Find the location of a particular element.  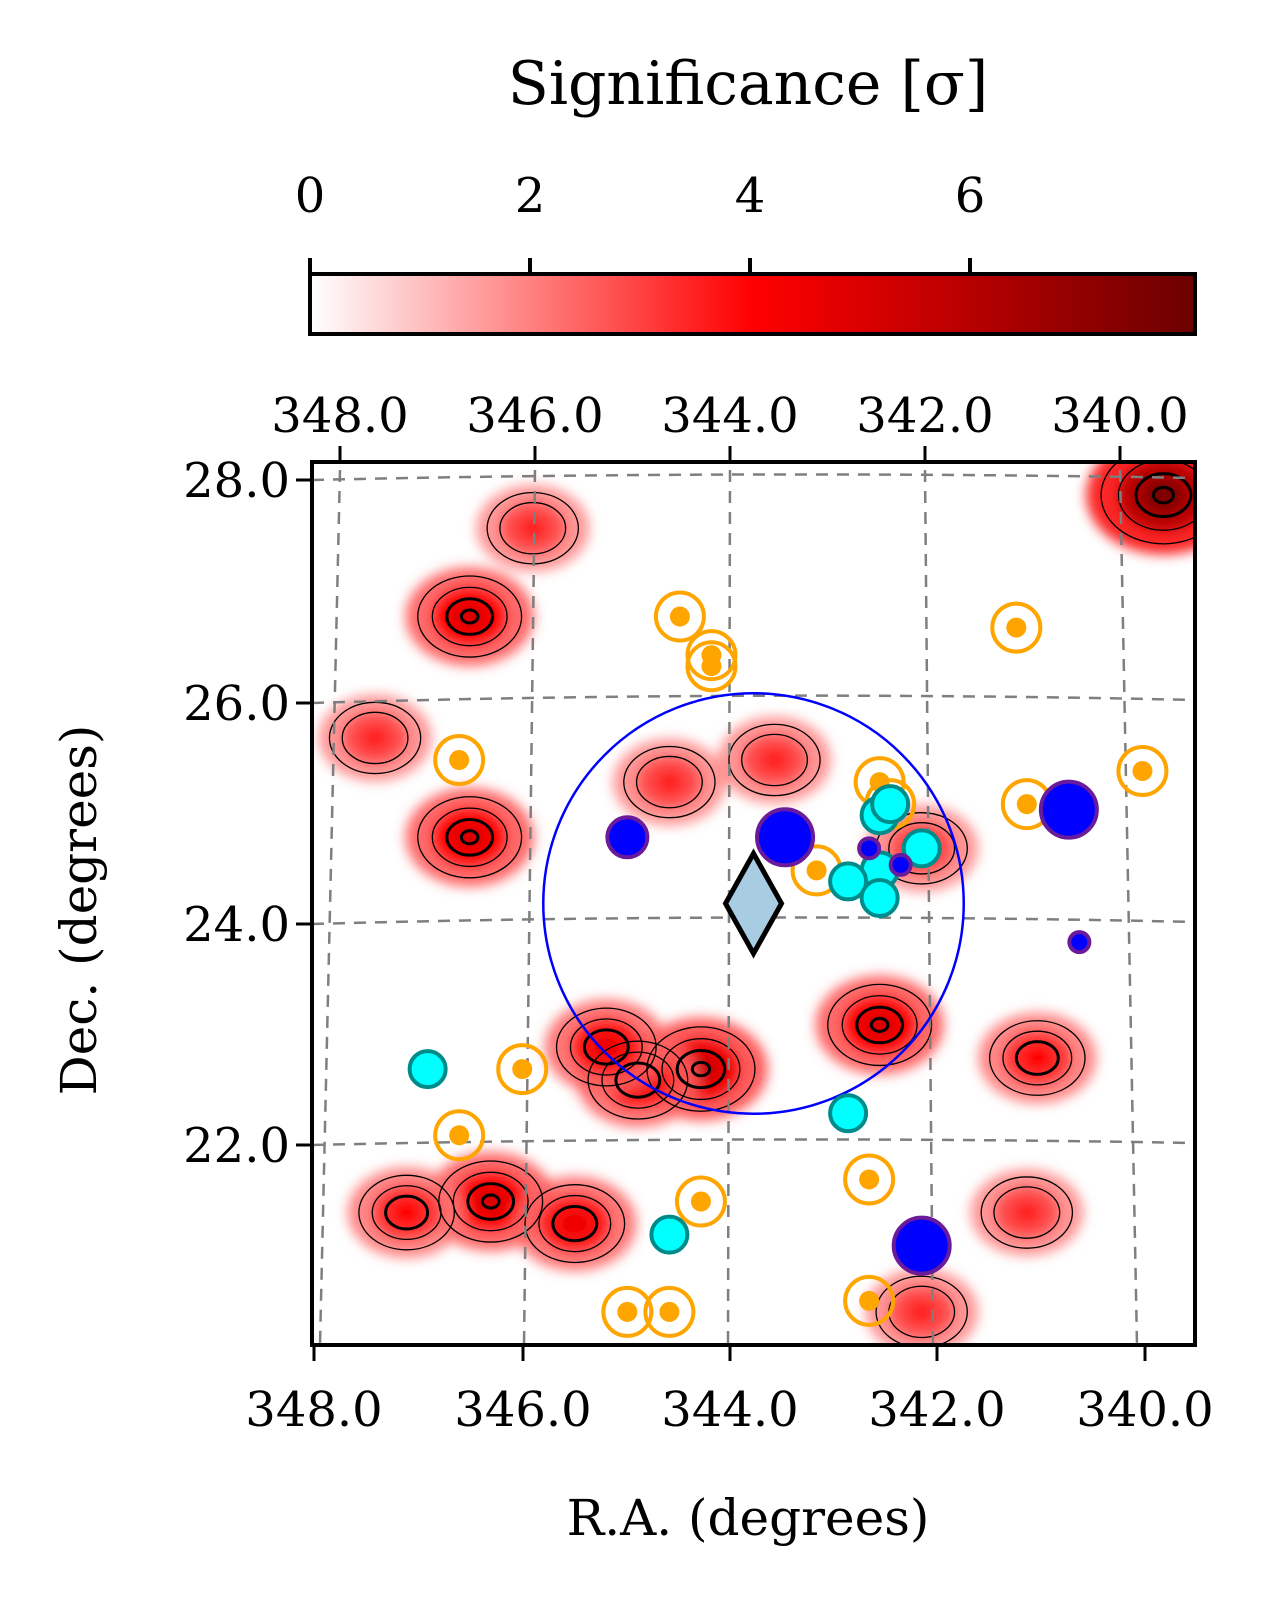

top-x-tick-344: 344.0 is located at coordinates (729, 416).